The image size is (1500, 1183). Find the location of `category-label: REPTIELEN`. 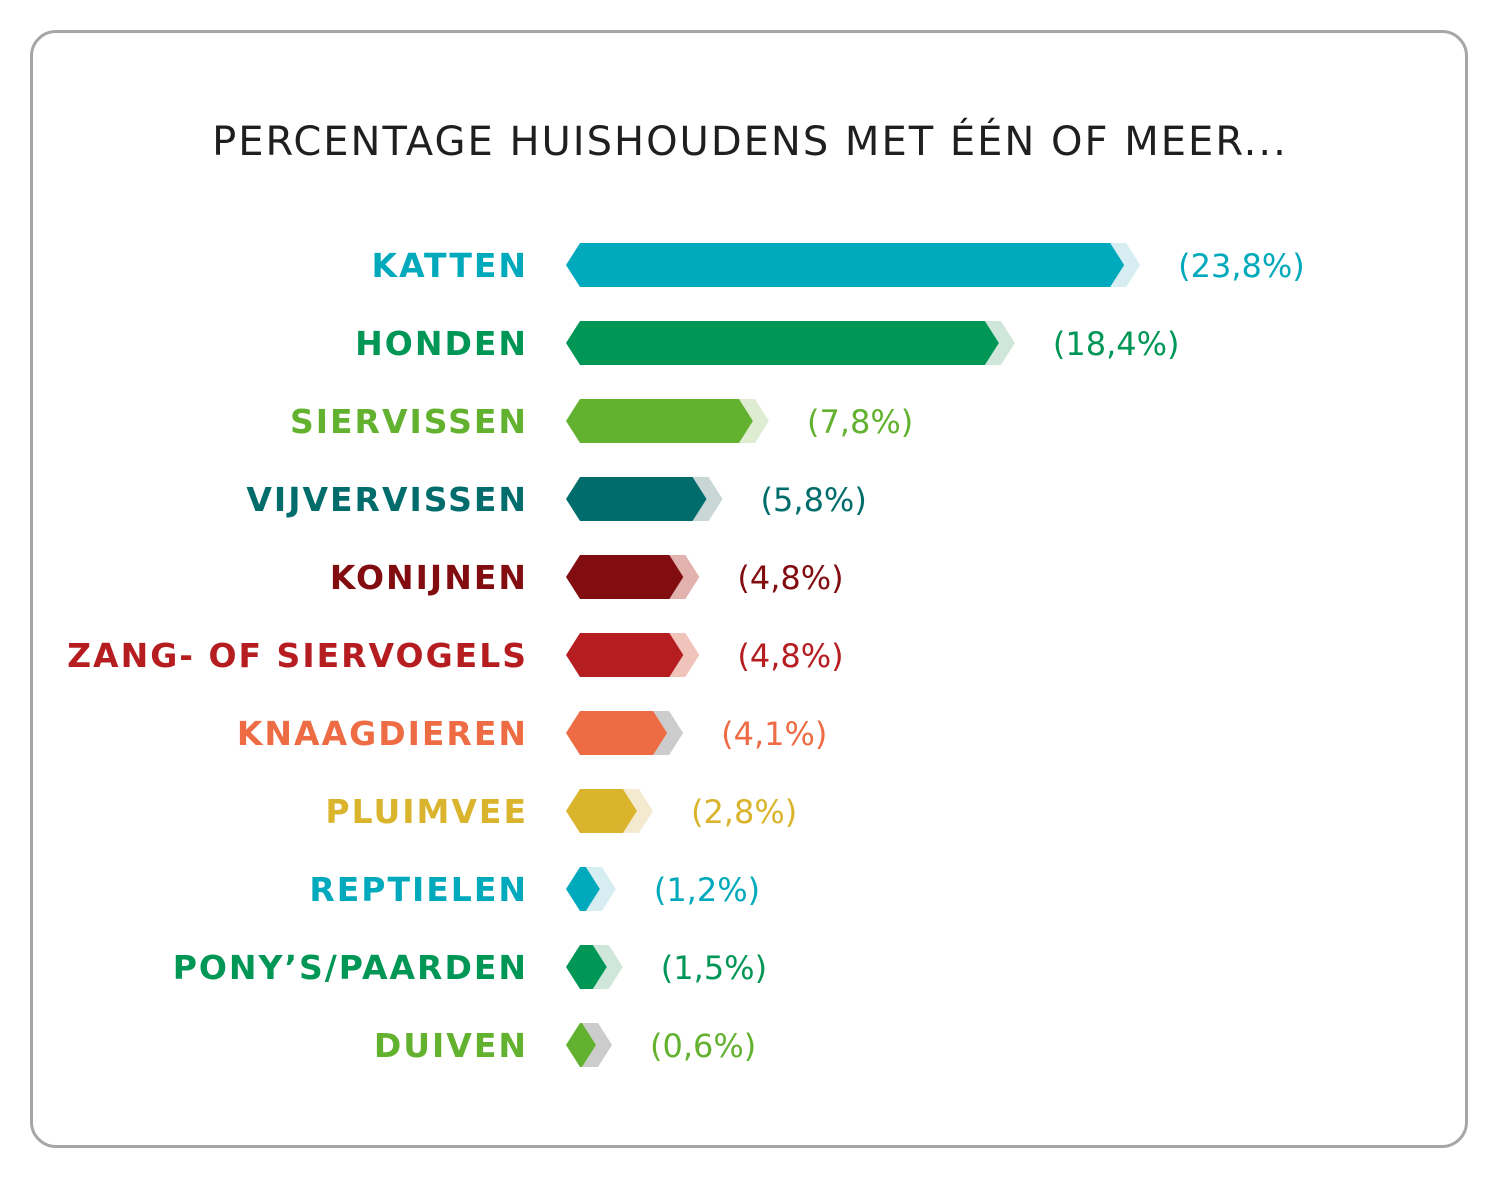

category-label: REPTIELEN is located at coordinates (418, 889).